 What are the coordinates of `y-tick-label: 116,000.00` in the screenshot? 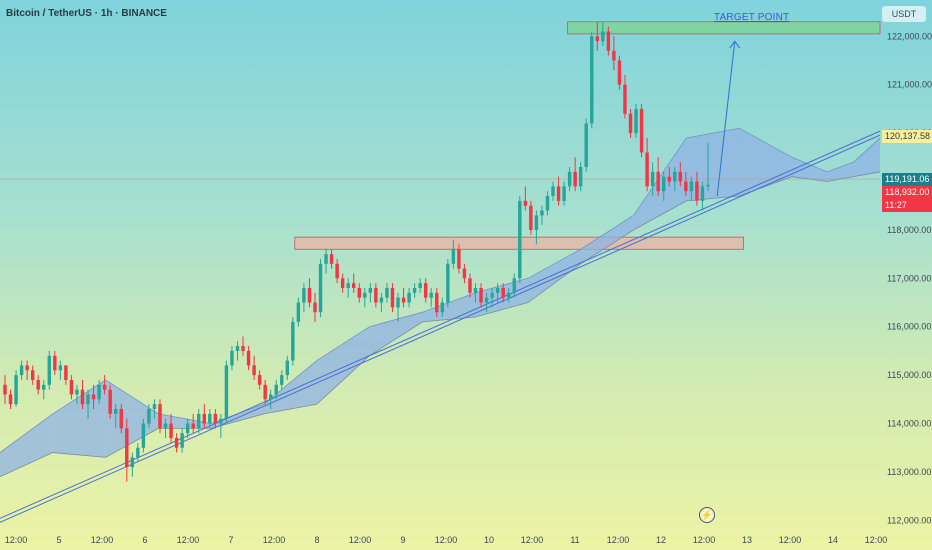 It's located at (909, 327).